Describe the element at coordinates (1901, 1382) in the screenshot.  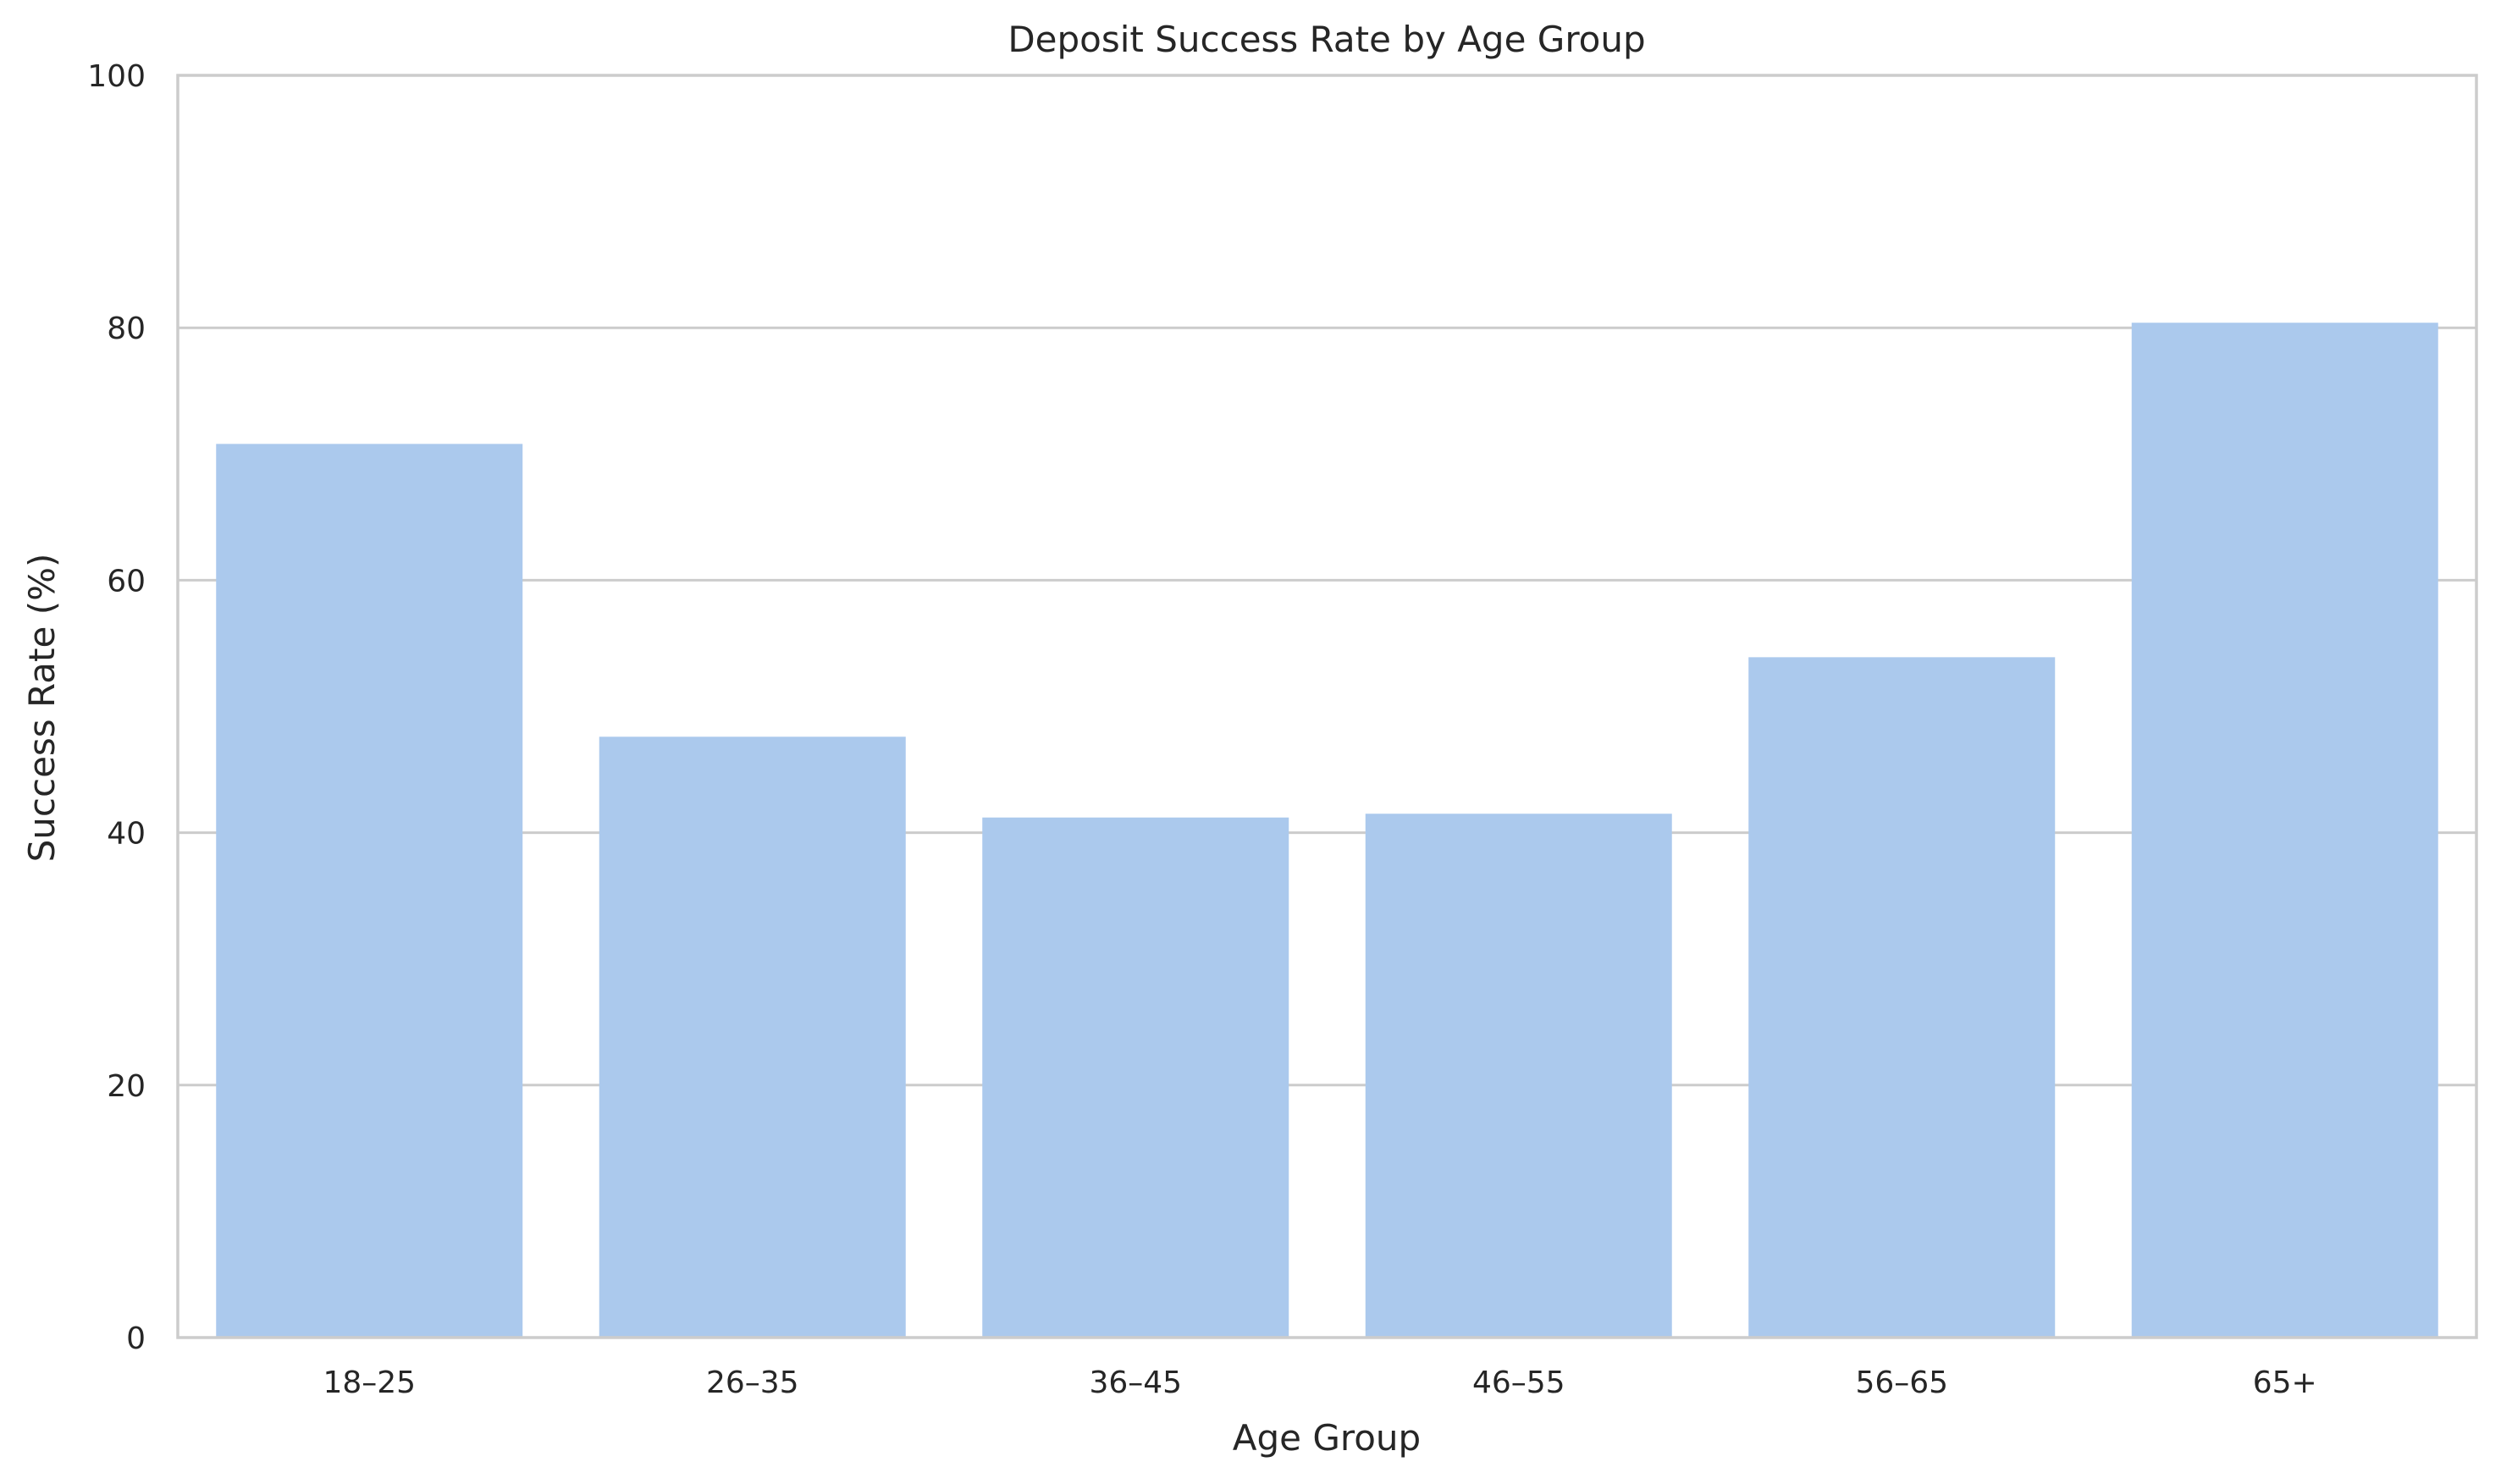
I see `x-tick-label: 56–65` at that location.